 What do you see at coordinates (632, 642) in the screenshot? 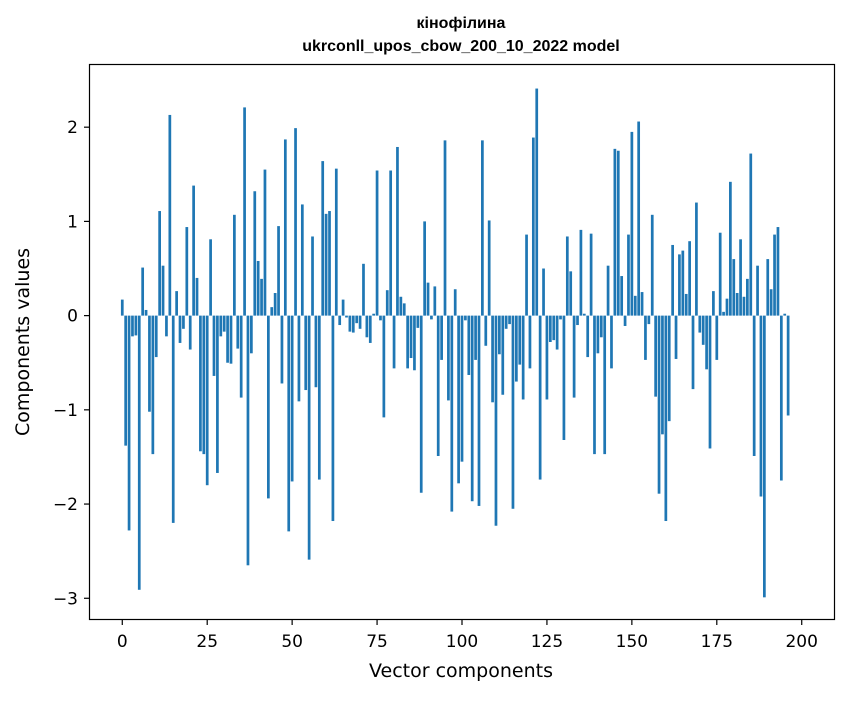
I see `x-tick-label: 150` at bounding box center [632, 642].